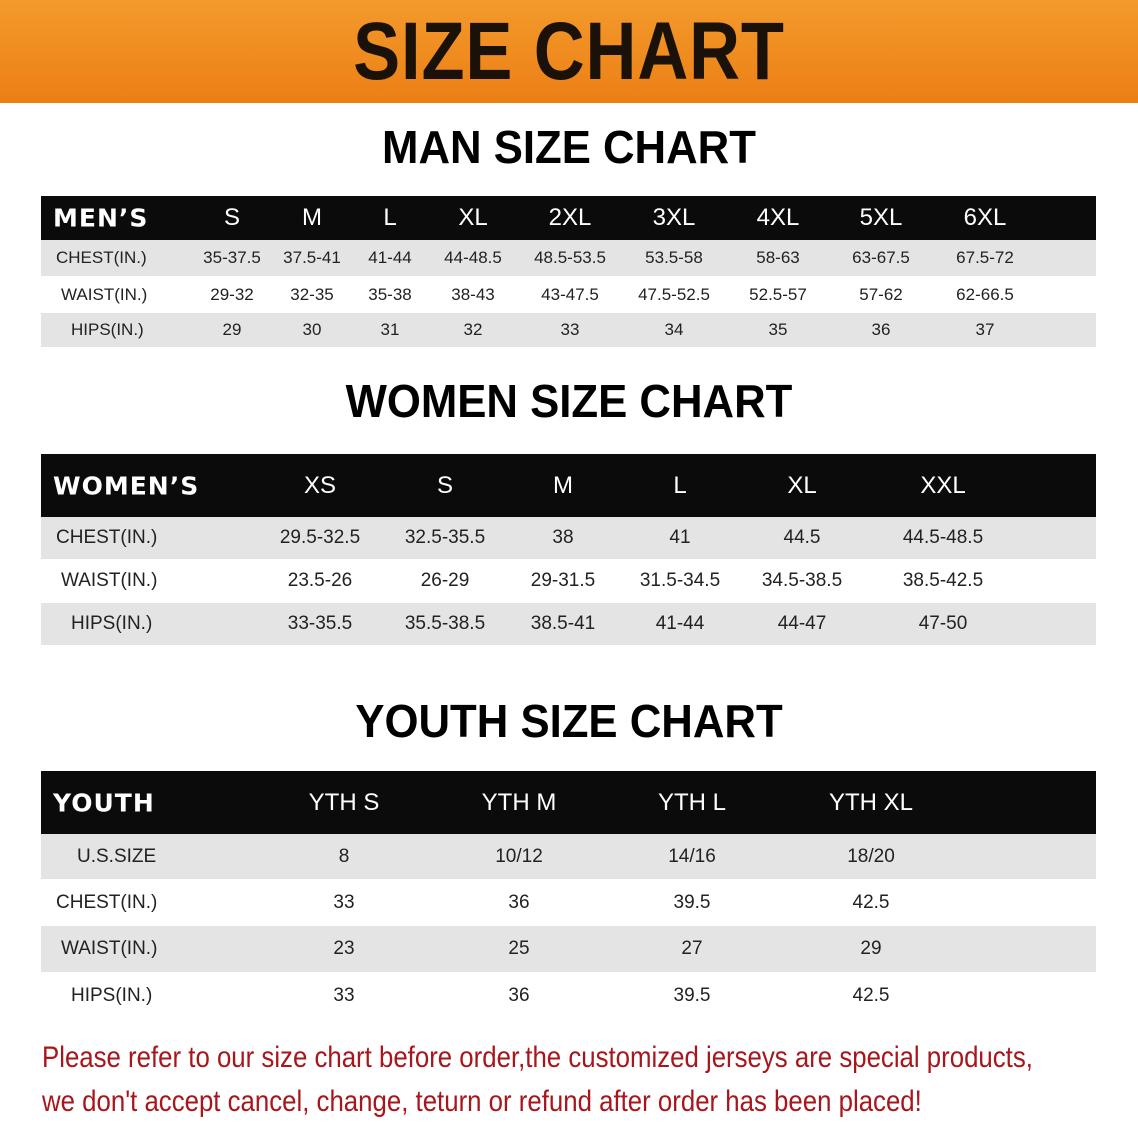  What do you see at coordinates (568, 902) in the screenshot?
I see `table-row: CHEST(IN.) 33 36 39.5 42.5` at bounding box center [568, 902].